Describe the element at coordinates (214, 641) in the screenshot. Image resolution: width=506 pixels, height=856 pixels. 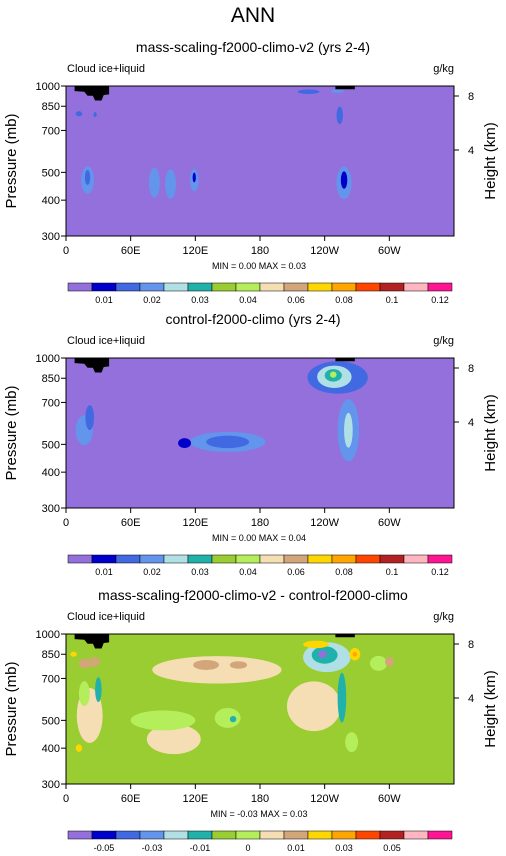
I see `topography-mask` at that location.